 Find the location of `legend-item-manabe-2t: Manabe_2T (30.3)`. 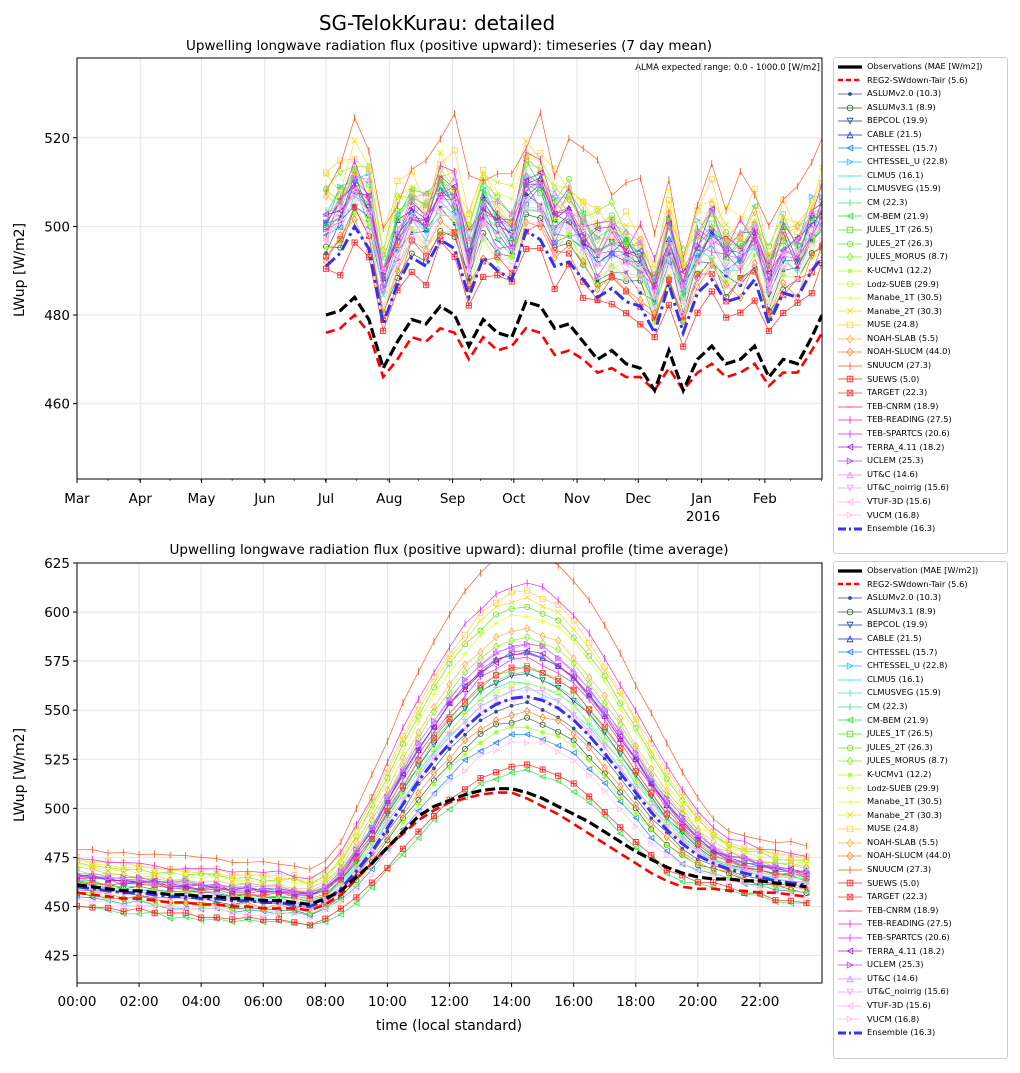

legend-item-manabe-2t: Manabe_2T (30.3) is located at coordinates (920, 816).